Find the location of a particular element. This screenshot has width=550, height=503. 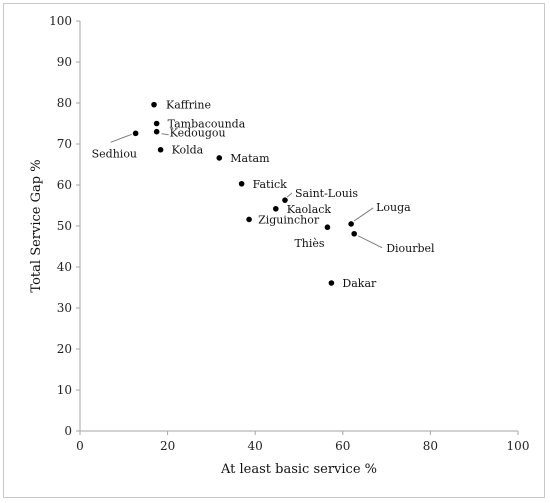

data-point-kolda is located at coordinates (160, 149).